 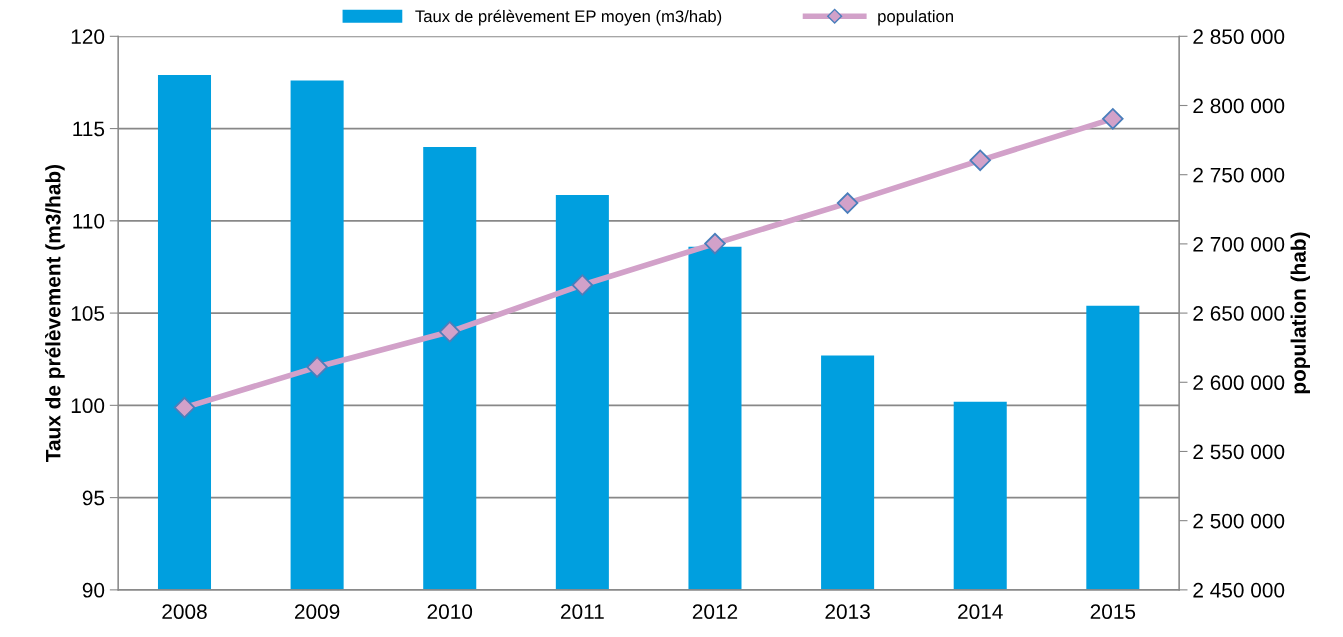 What do you see at coordinates (89, 129) in the screenshot?
I see `y-tick-label: 115` at bounding box center [89, 129].